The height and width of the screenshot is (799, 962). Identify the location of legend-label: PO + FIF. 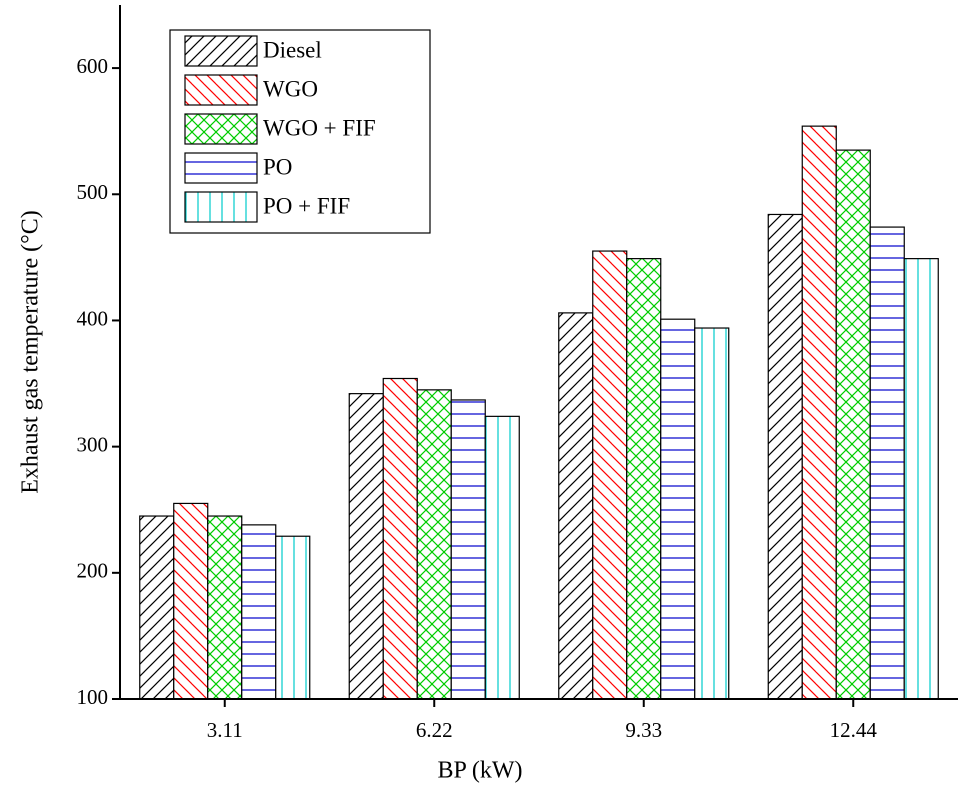
(306, 205).